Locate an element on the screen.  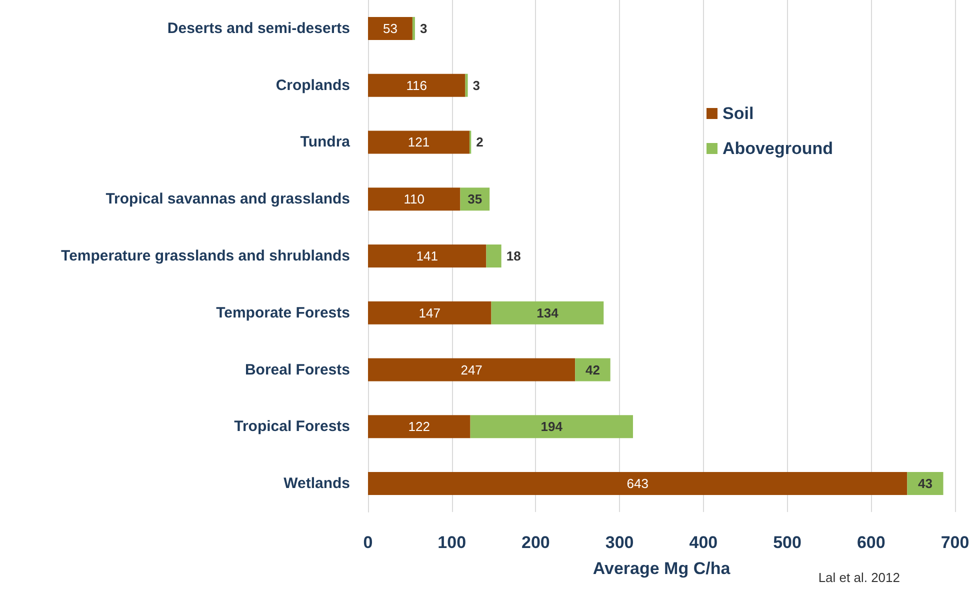
data-label: 194 is located at coordinates (552, 426).